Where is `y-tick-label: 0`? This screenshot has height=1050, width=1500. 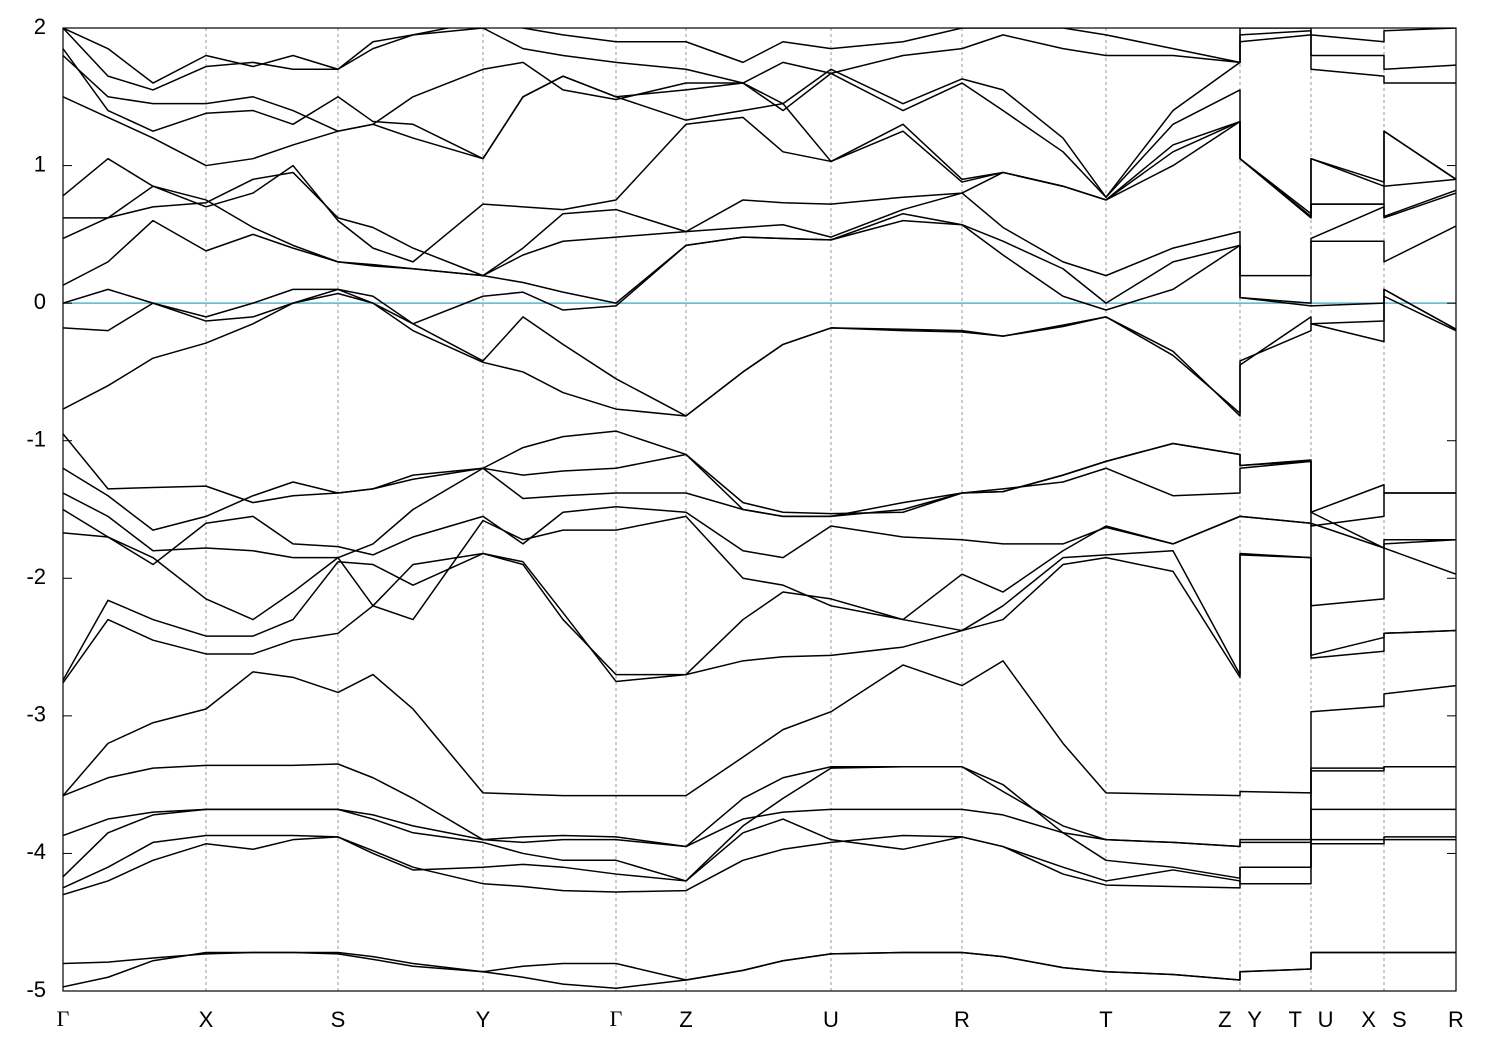 y-tick-label: 0 is located at coordinates (40, 301).